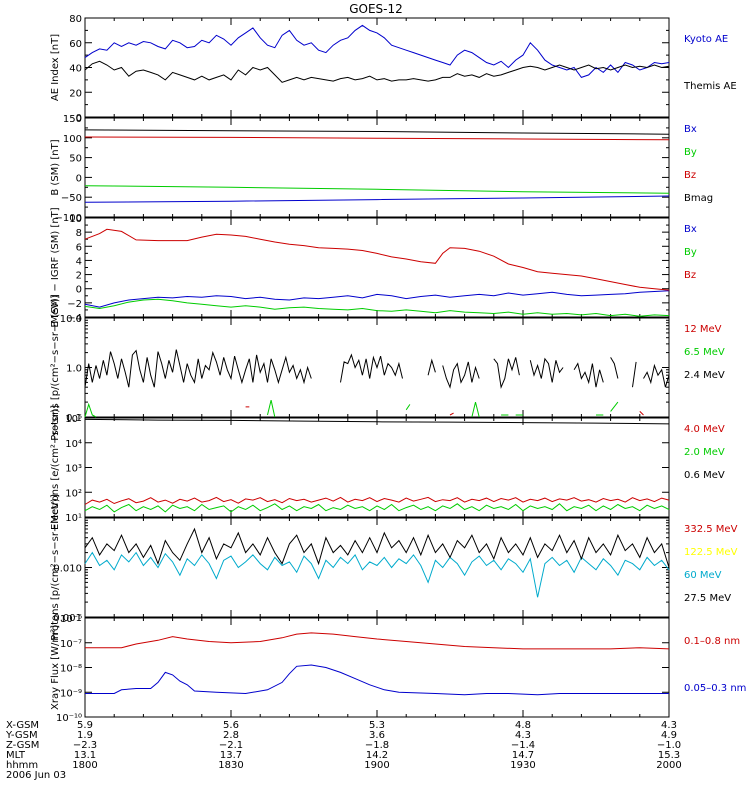 The image size is (750, 800). What do you see at coordinates (55, 167) in the screenshot?
I see `y-axis-label: B (SM) [nT]` at bounding box center [55, 167].